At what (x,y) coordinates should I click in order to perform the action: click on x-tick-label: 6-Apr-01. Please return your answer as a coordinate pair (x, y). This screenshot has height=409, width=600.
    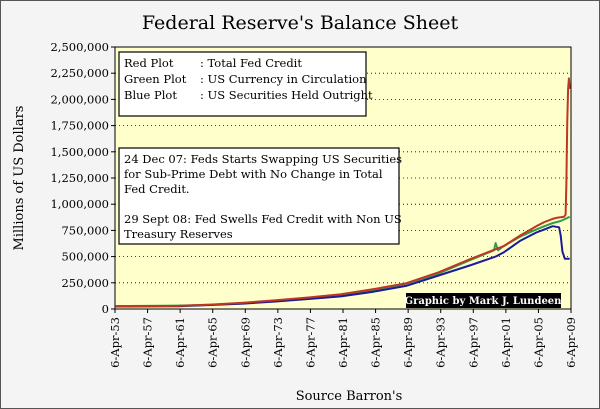
    Looking at the image, I should click on (506, 342).